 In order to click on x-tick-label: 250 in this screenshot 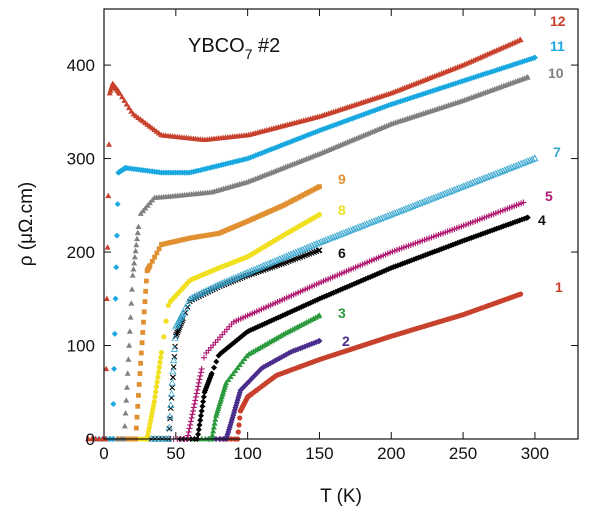, I will do `click(463, 453)`.